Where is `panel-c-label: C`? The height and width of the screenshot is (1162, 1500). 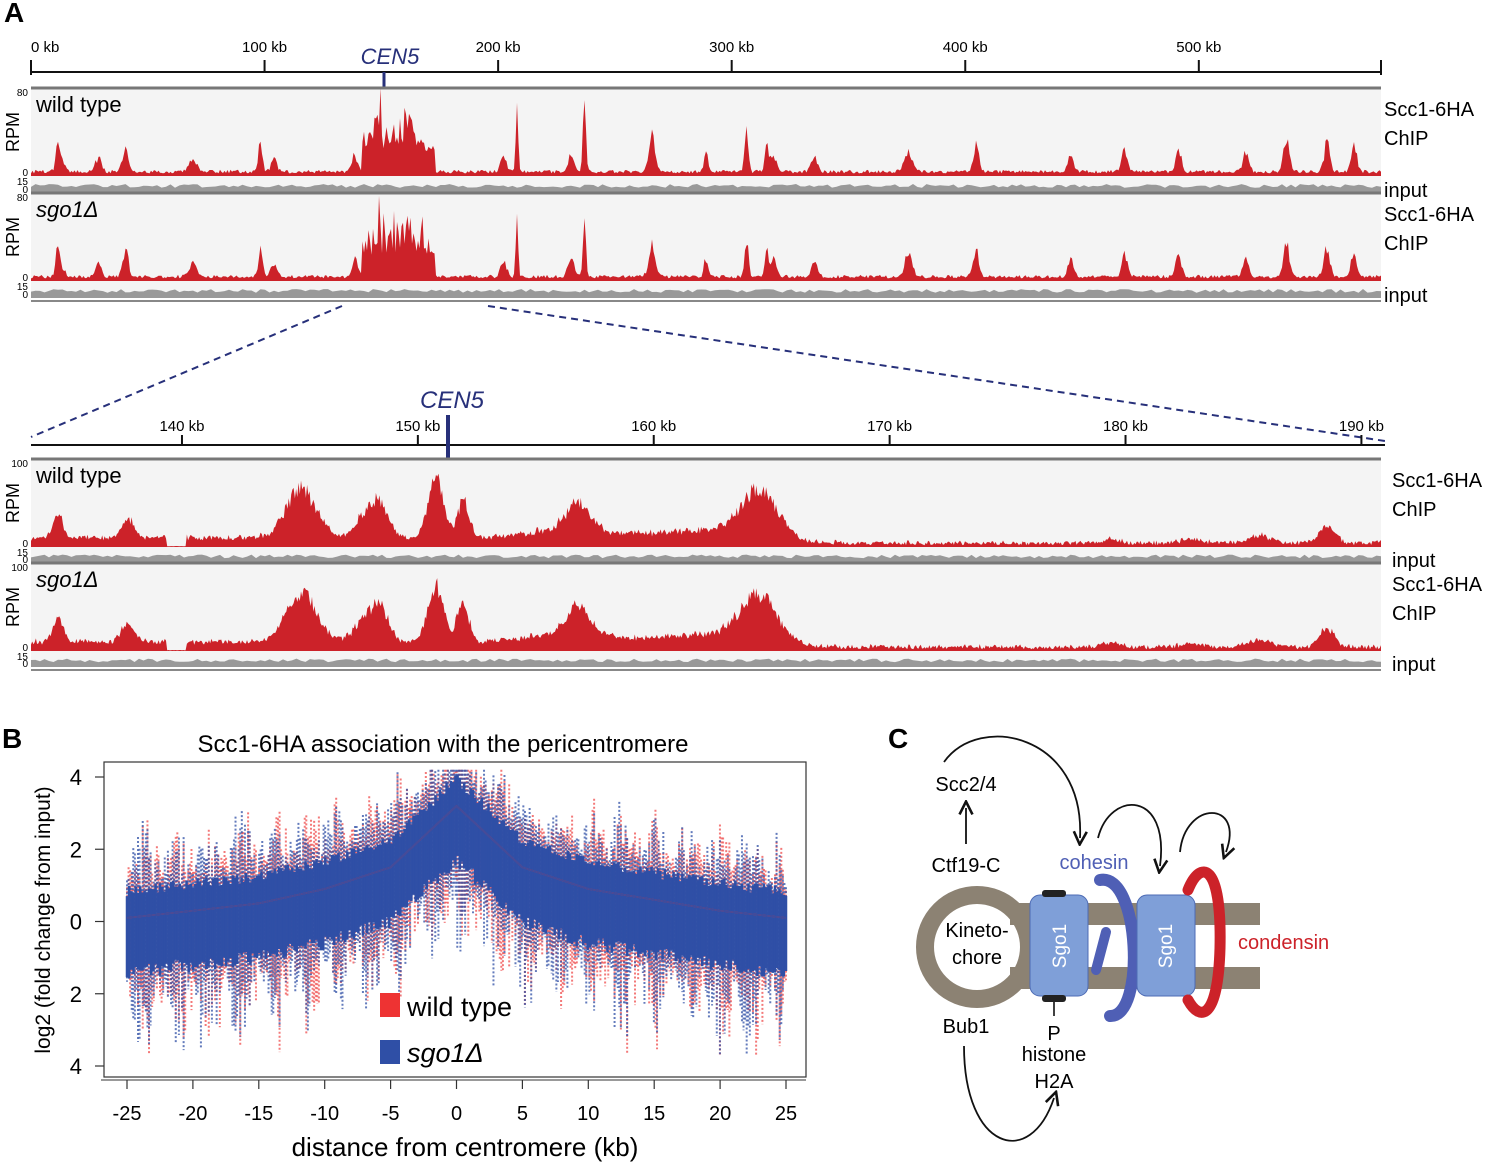
panel-c-label: C is located at coordinates (898, 738).